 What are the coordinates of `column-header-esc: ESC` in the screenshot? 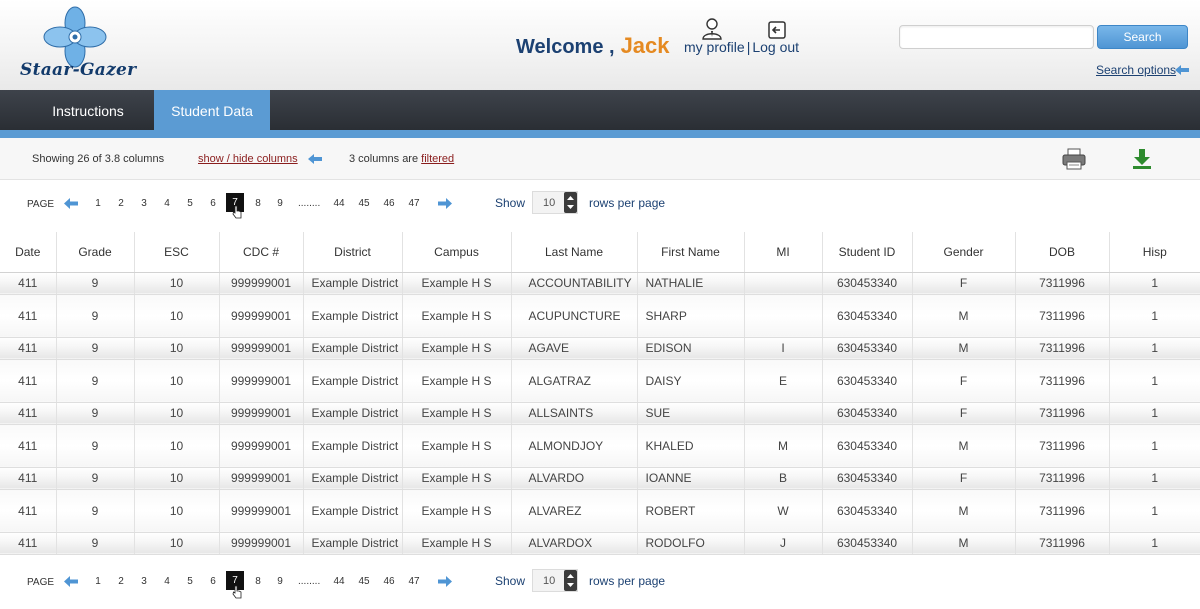 It's located at (177, 252).